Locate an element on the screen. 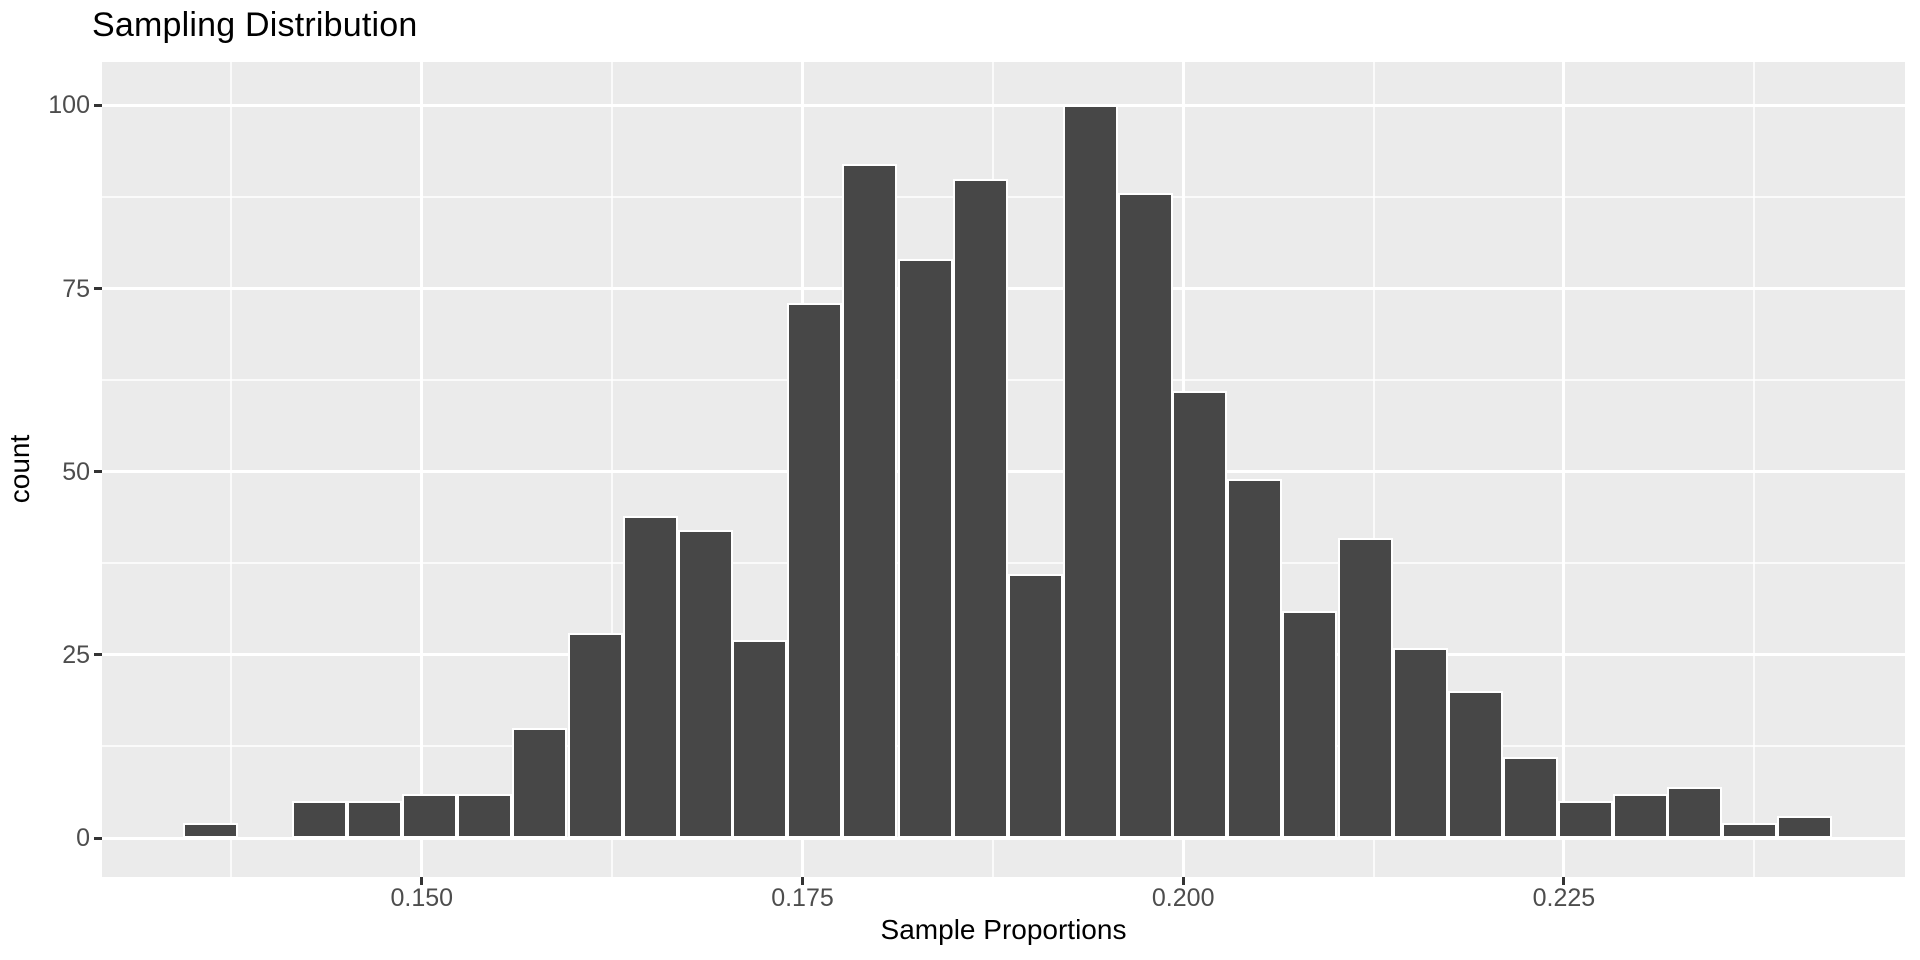 The height and width of the screenshot is (960, 1920). x-axis-title: Sample Proportions is located at coordinates (1003, 929).